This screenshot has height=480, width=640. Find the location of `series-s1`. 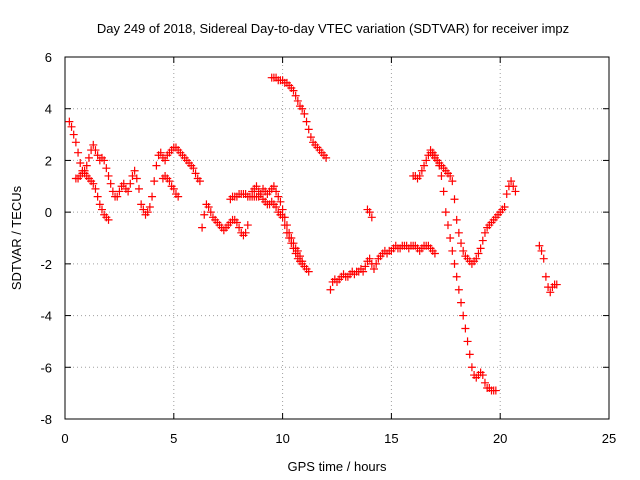

series-s1 is located at coordinates (134, 168).